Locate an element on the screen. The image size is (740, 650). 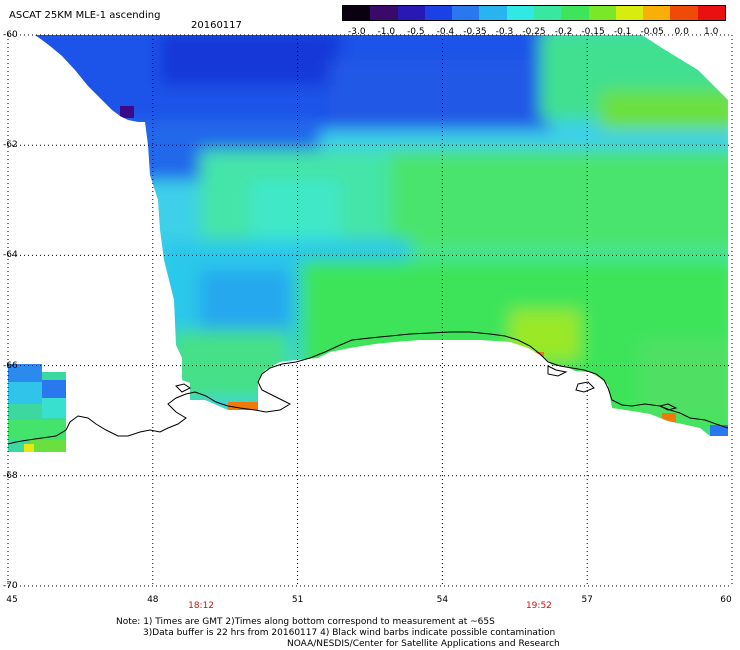
lon-tick-label: 51 is located at coordinates (297, 600).